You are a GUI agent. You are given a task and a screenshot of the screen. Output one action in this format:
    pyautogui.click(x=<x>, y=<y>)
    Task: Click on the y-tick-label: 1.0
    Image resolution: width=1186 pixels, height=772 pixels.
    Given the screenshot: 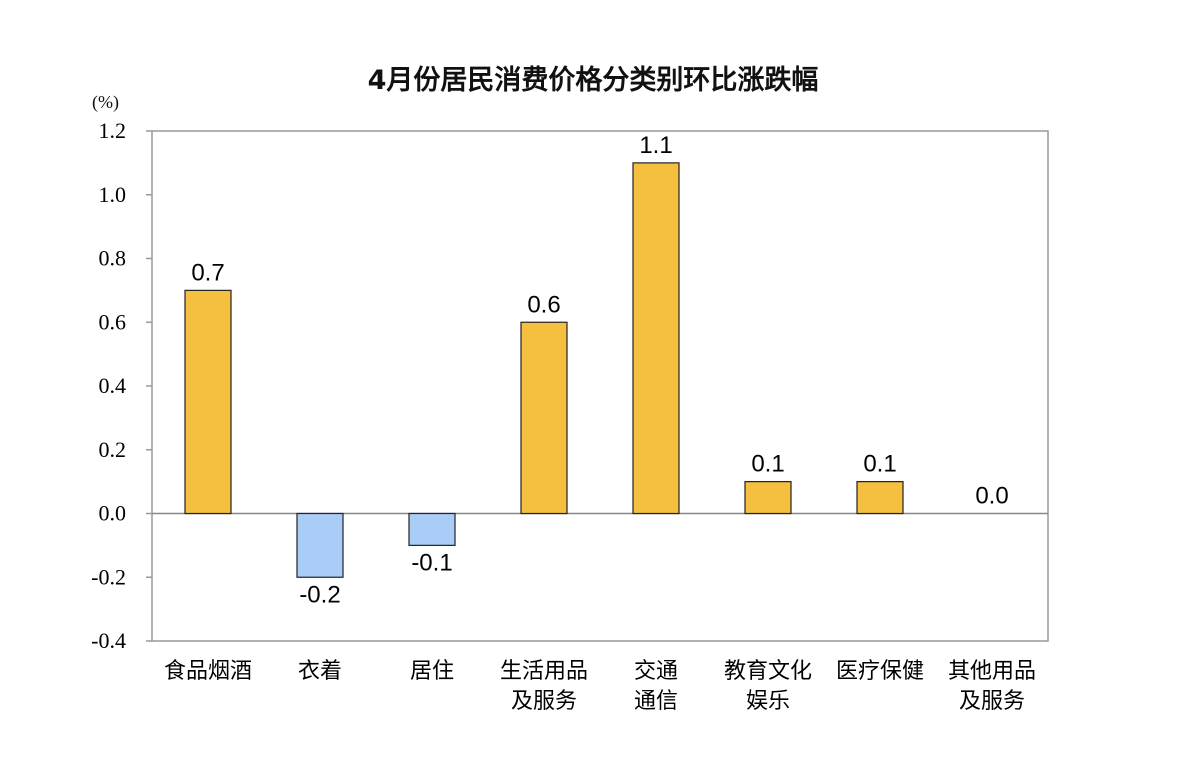 What is the action you would take?
    pyautogui.click(x=113, y=194)
    